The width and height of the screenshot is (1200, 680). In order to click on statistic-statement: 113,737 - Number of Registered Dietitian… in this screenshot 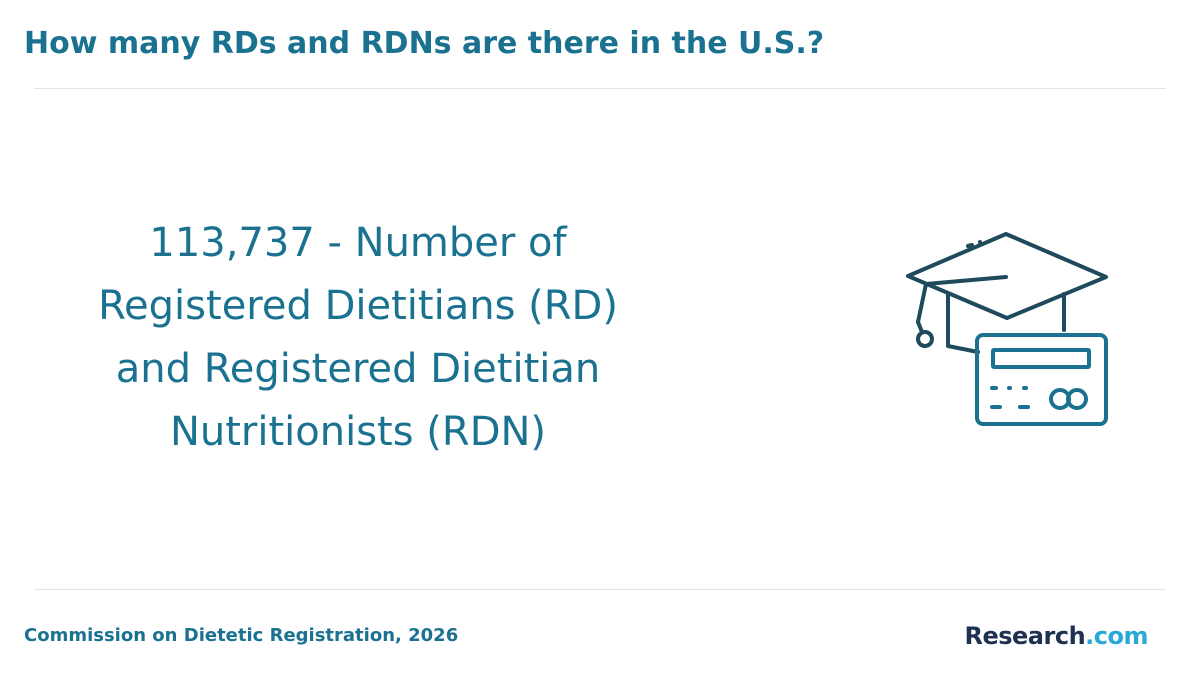, I will do `click(358, 337)`.